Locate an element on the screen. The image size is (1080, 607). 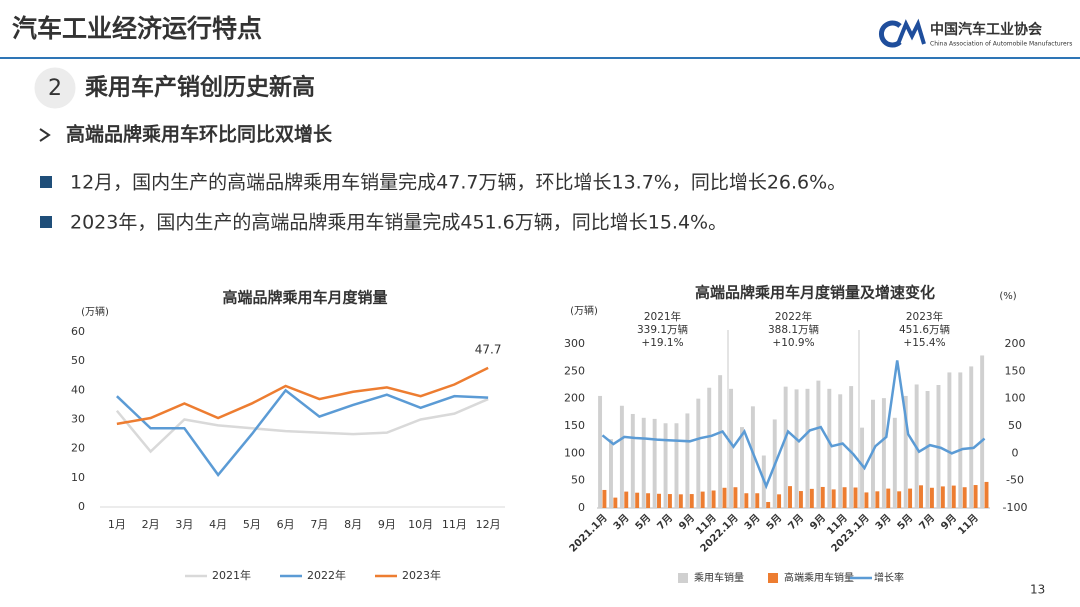
y-tick-label: 100 is located at coordinates (574, 452).